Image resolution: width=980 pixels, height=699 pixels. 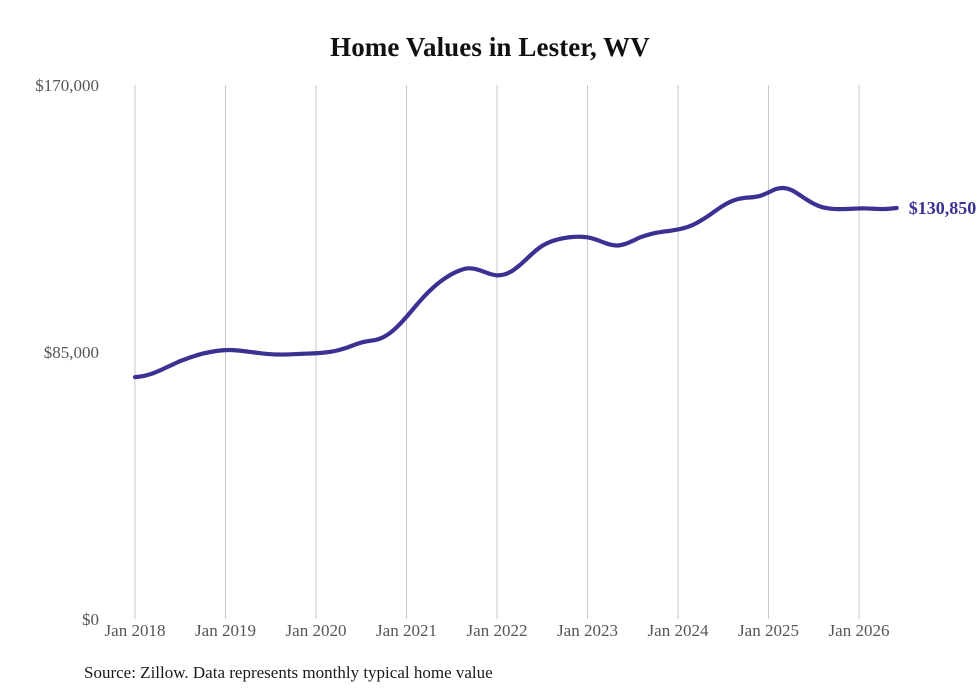 I want to click on x-axis-tick-jan-2020: Jan 2020, so click(x=316, y=630).